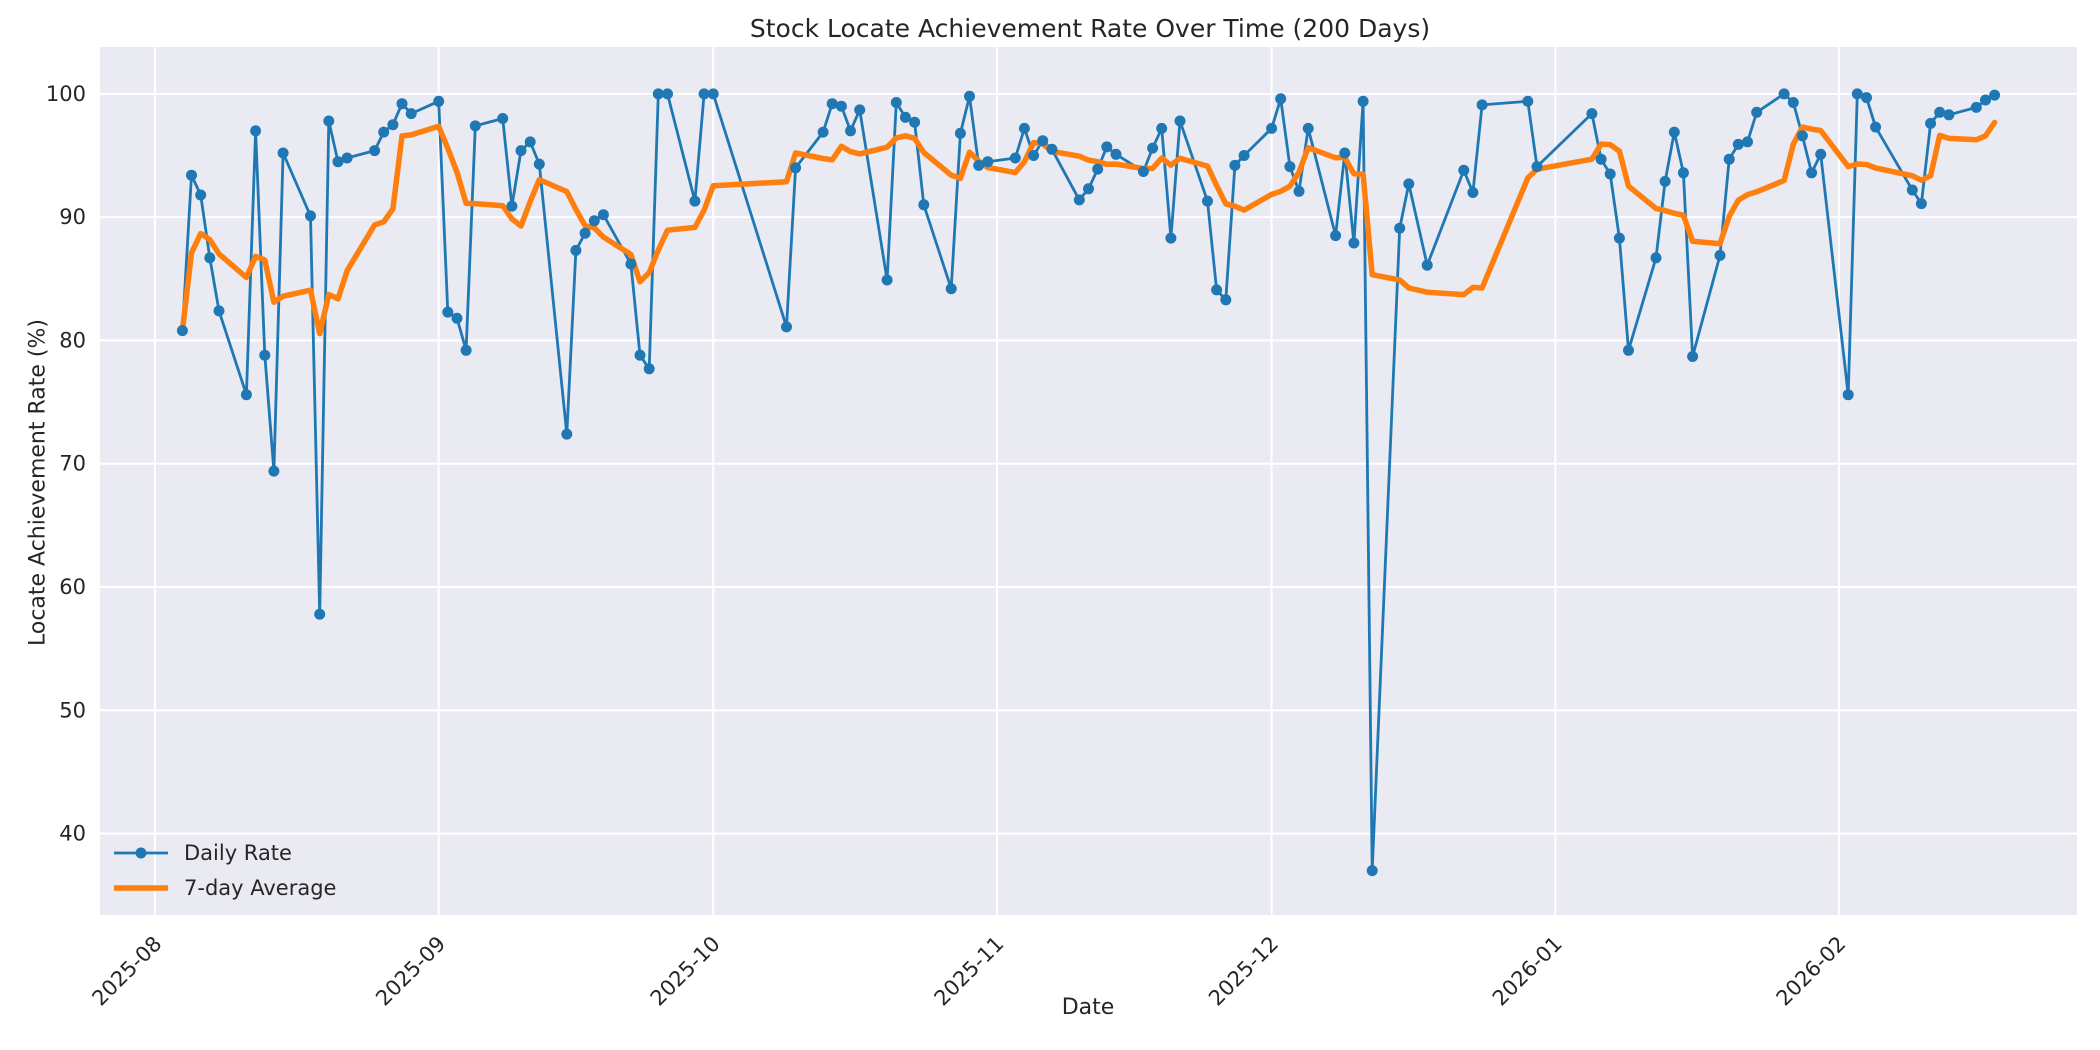 This screenshot has width=2100, height=1050. What do you see at coordinates (141, 888) in the screenshot?
I see `average-line-icon` at bounding box center [141, 888].